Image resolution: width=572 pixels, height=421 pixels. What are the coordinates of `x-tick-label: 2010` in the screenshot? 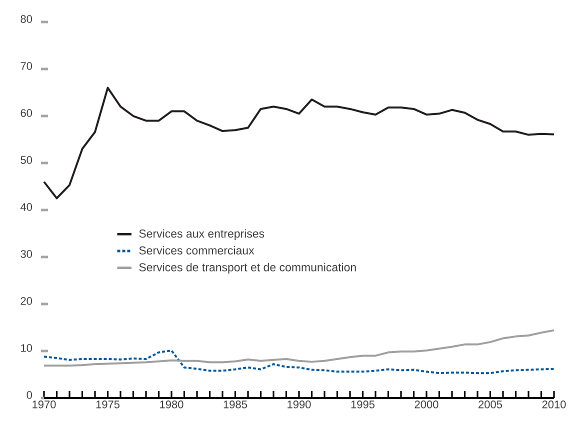 It's located at (554, 404).